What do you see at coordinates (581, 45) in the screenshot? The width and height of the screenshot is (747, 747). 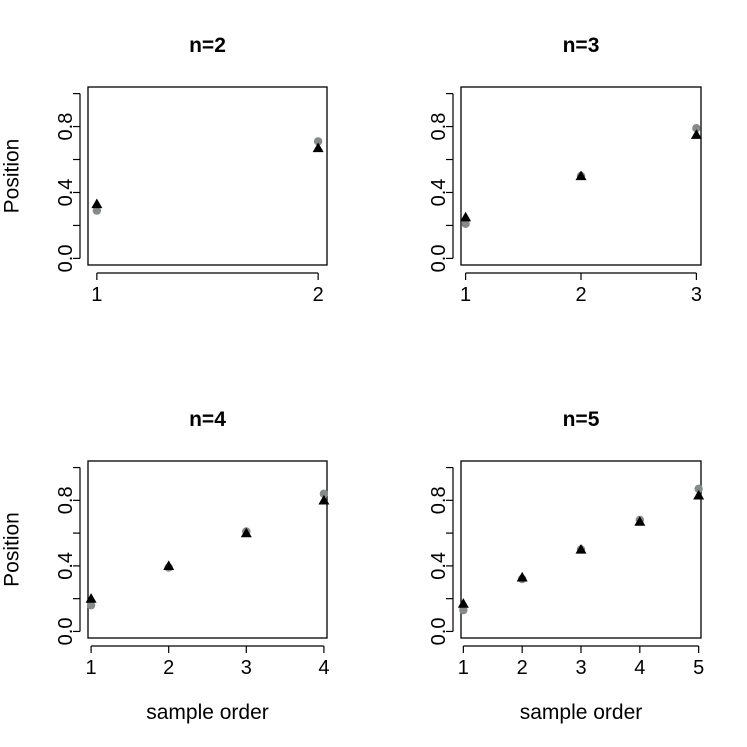 I see `panel-title: n=3` at bounding box center [581, 45].